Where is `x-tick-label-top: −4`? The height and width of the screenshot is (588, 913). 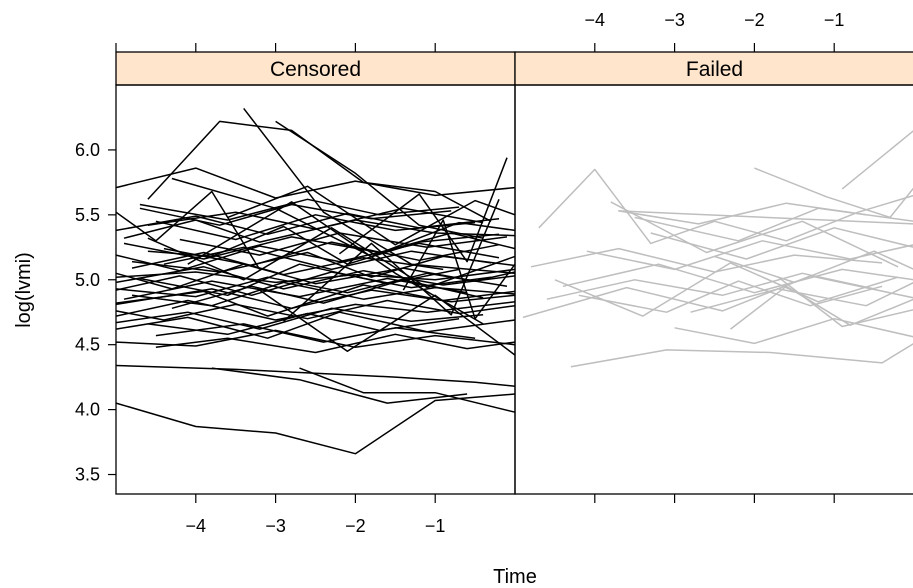 x-tick-label-top: −4 is located at coordinates (595, 20).